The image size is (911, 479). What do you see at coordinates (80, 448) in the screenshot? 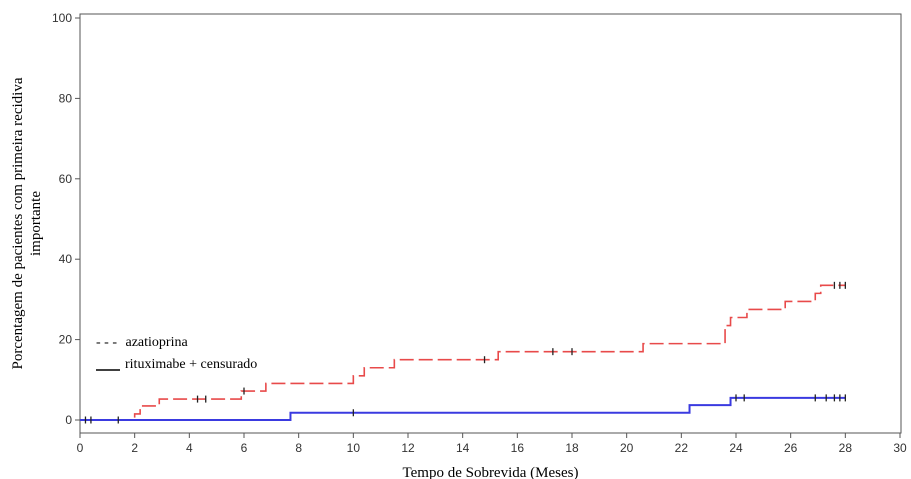
I see `x-tick-label: 0` at bounding box center [80, 448].